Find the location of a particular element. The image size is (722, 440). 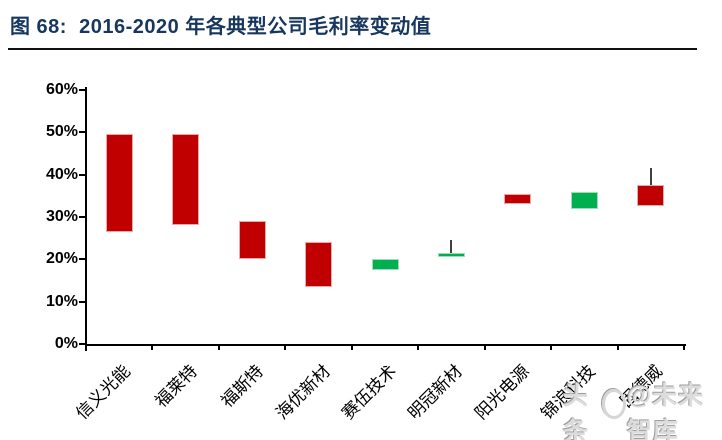

watermark: 头条 @未来智库 is located at coordinates (642, 411).